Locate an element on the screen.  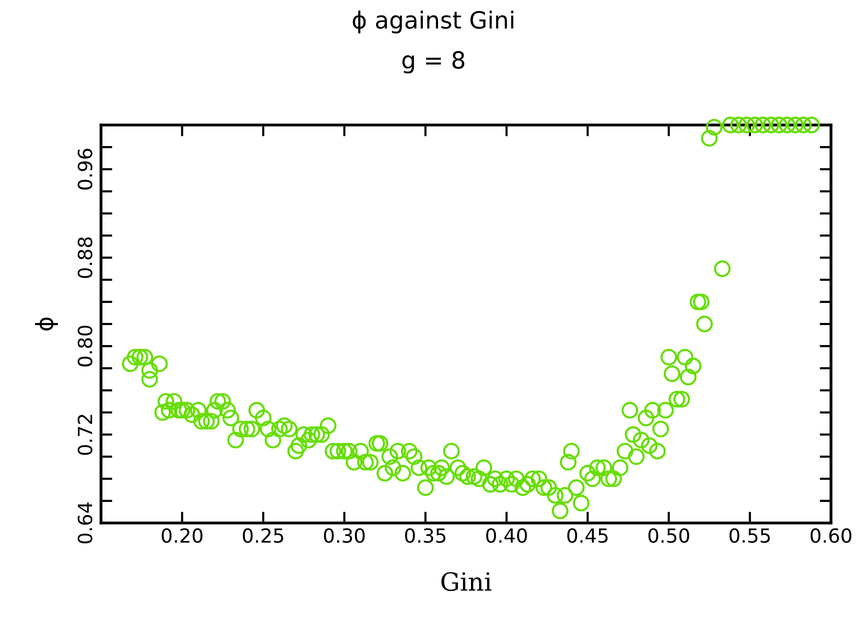
x-tick-label: 0.35 is located at coordinates (425, 535).